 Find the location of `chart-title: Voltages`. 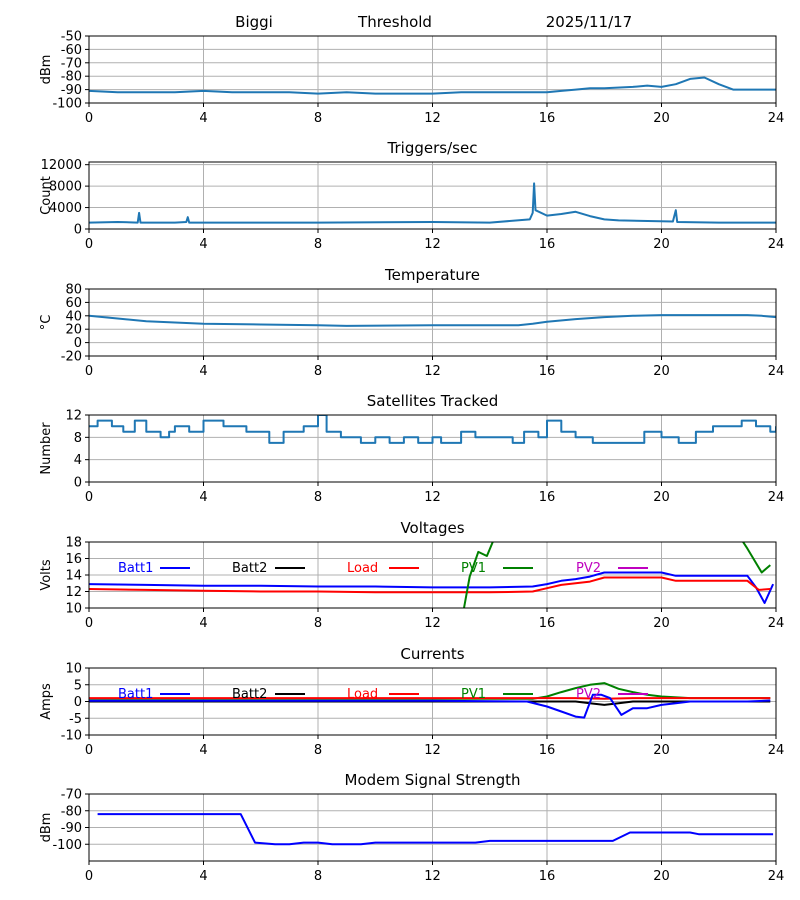

chart-title: Voltages is located at coordinates (432, 528).